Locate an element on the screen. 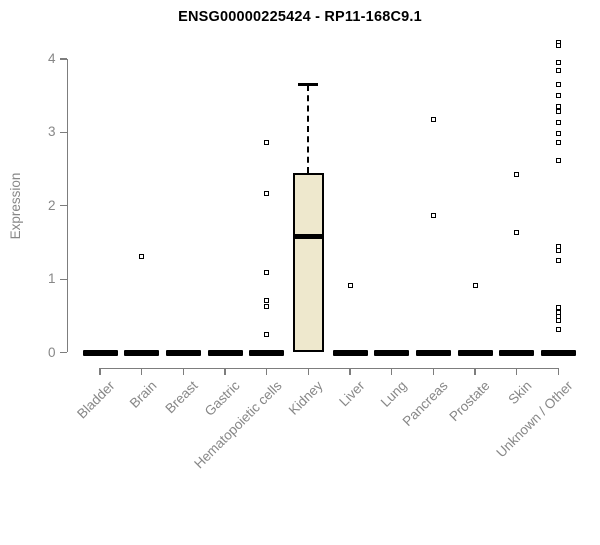 The height and width of the screenshot is (545, 600). upper-whisker is located at coordinates (308, 128).